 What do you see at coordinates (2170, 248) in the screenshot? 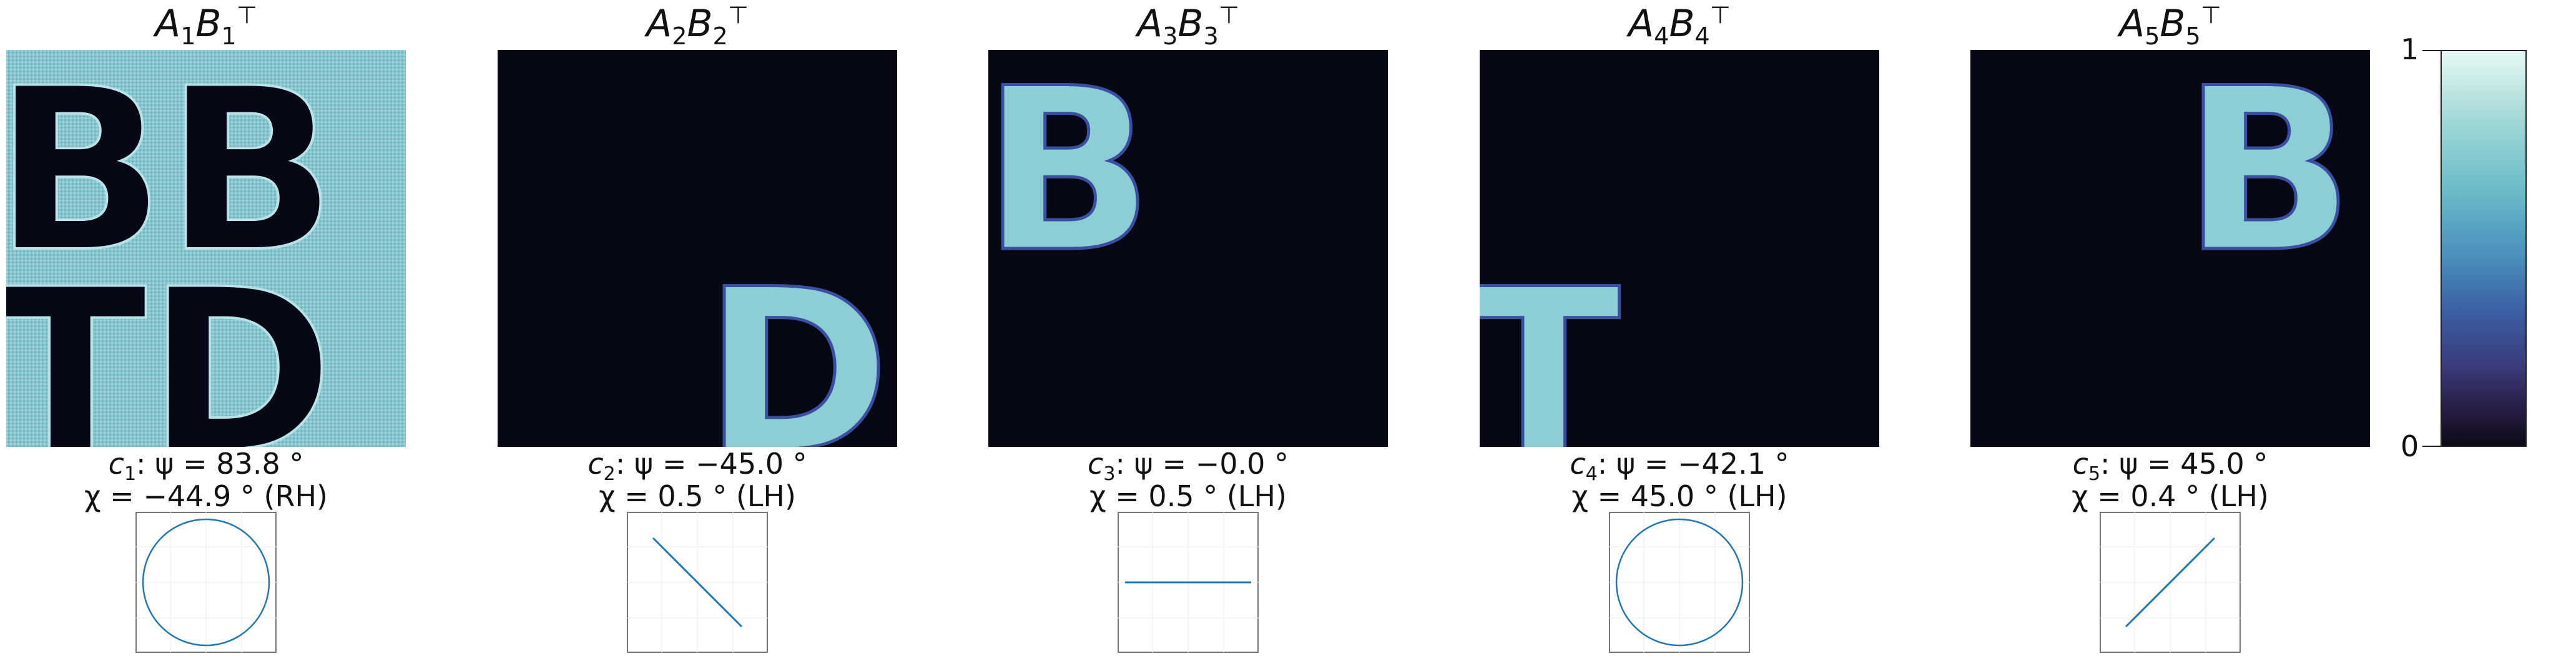
I see `heatmap-5: B` at bounding box center [2170, 248].